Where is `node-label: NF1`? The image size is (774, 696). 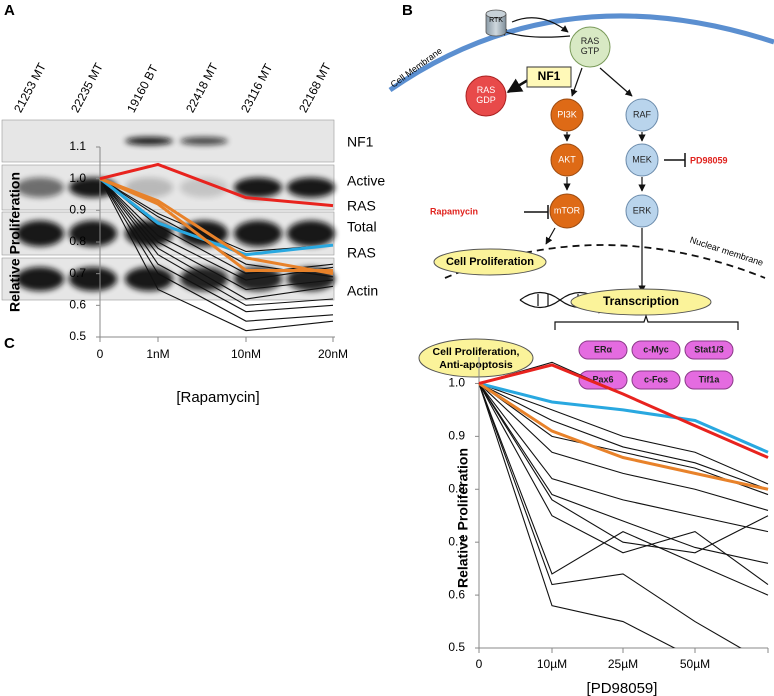
node-label: NF1 is located at coordinates (549, 76).